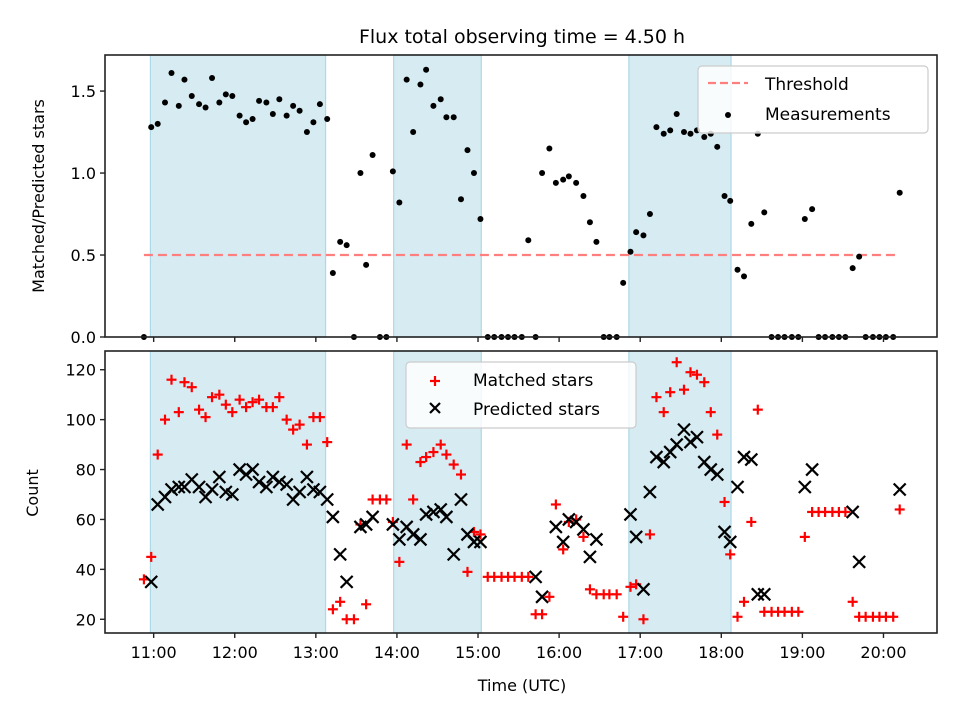  What do you see at coordinates (85, 495) in the screenshot?
I see `bottom-y-ticks: 20 40 60 80 100 120` at bounding box center [85, 495].